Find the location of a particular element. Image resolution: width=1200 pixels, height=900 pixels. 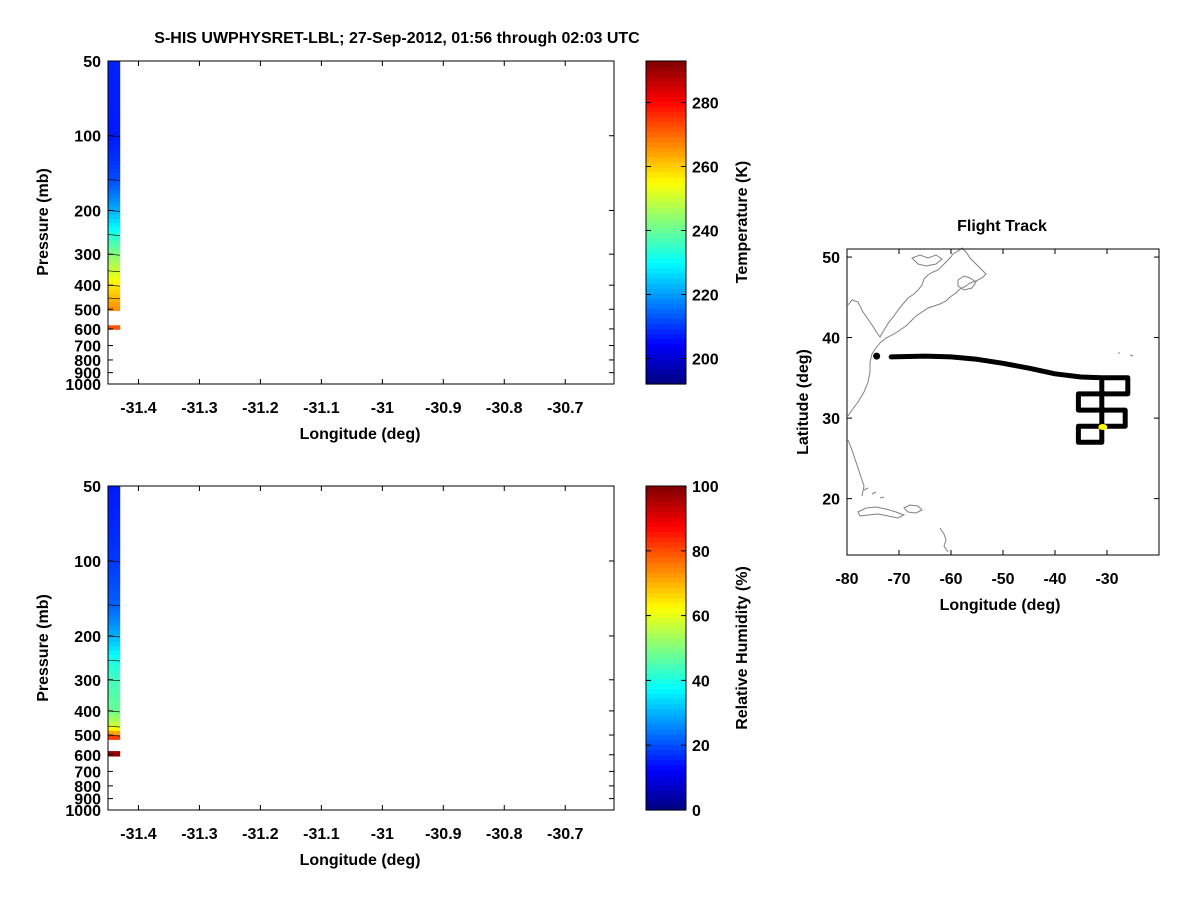

humidity-y-tick-label: 1000 is located at coordinates (83, 811).